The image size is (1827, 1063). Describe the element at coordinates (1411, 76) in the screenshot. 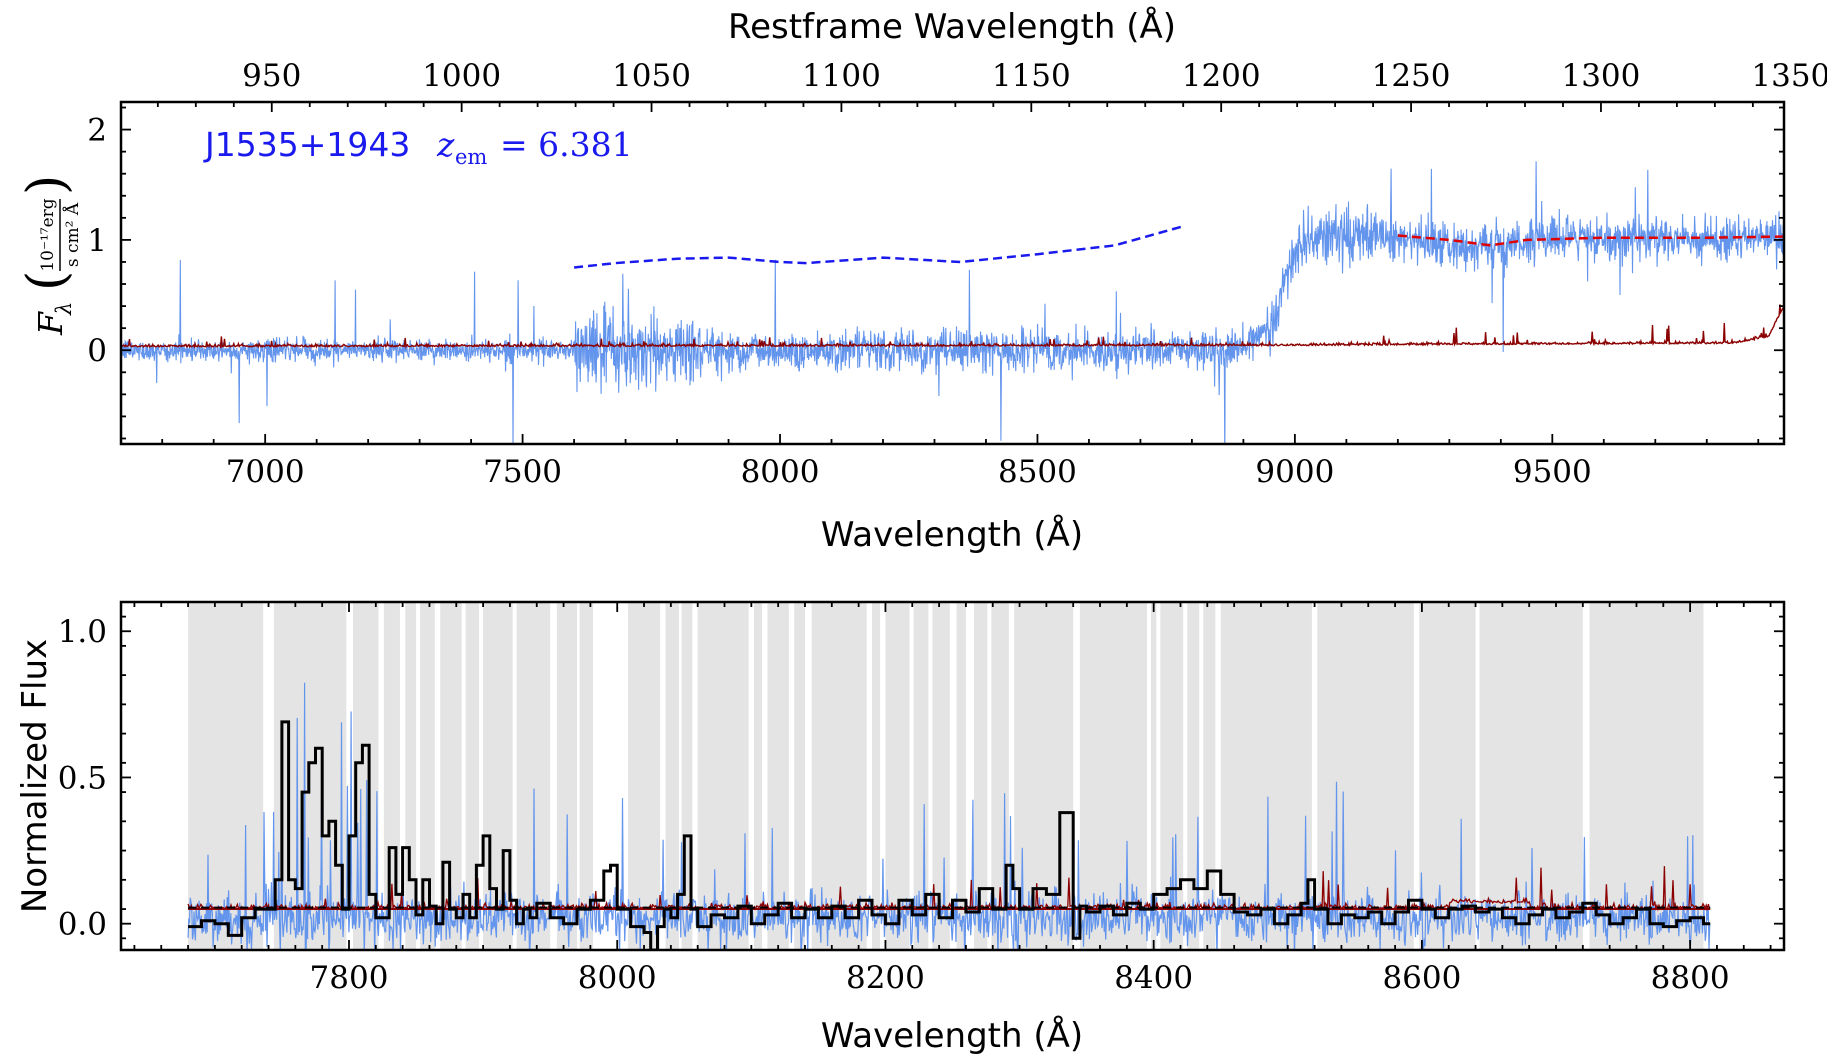

I see `x2-tick-label: 1250` at that location.